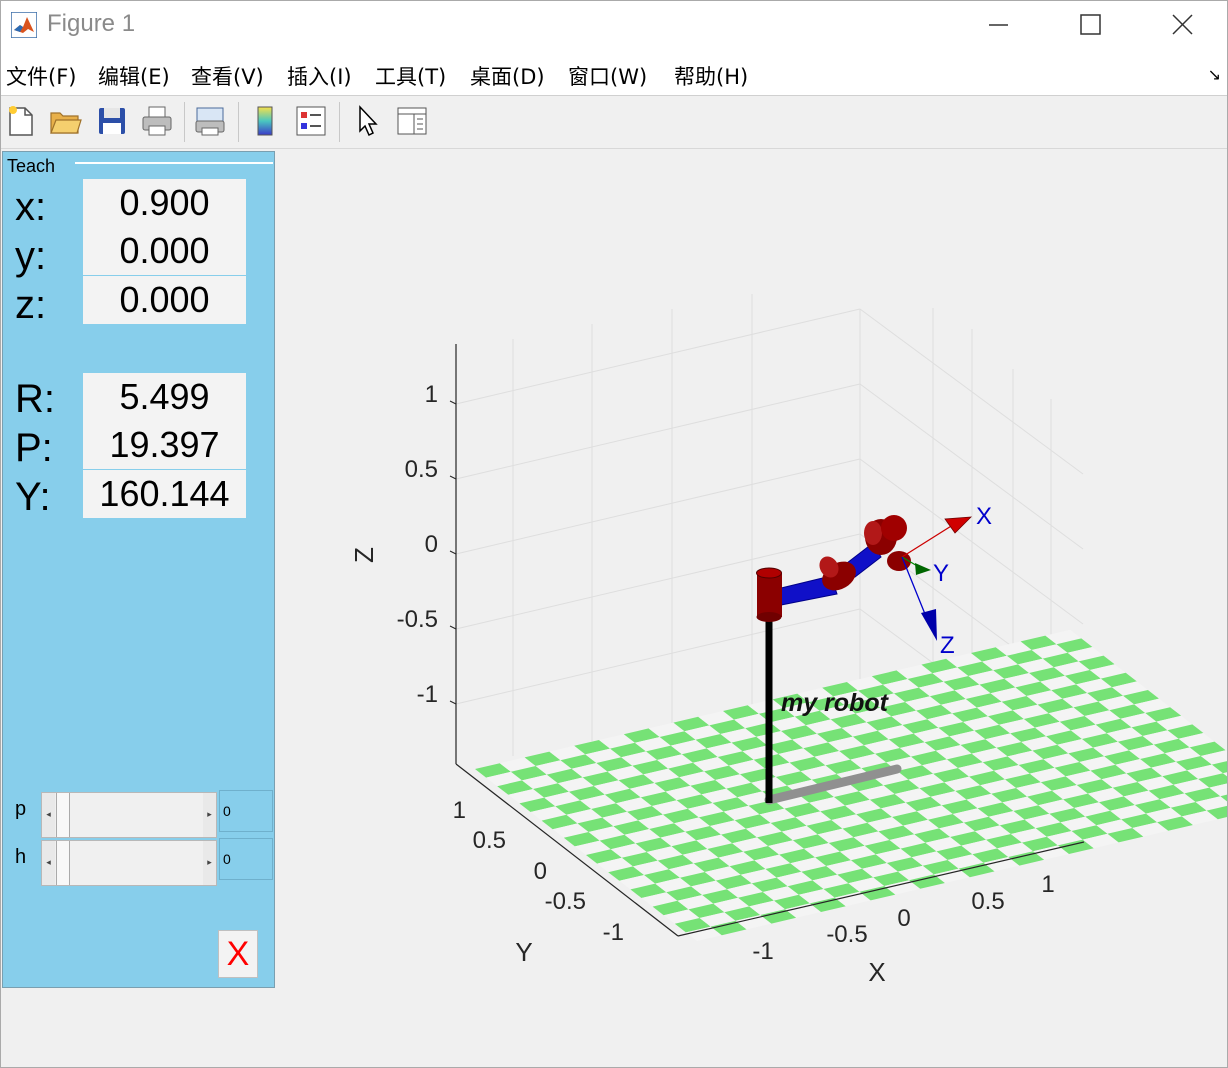  Describe the element at coordinates (34, 448) in the screenshot. I see `pitch-label: P:` at that location.